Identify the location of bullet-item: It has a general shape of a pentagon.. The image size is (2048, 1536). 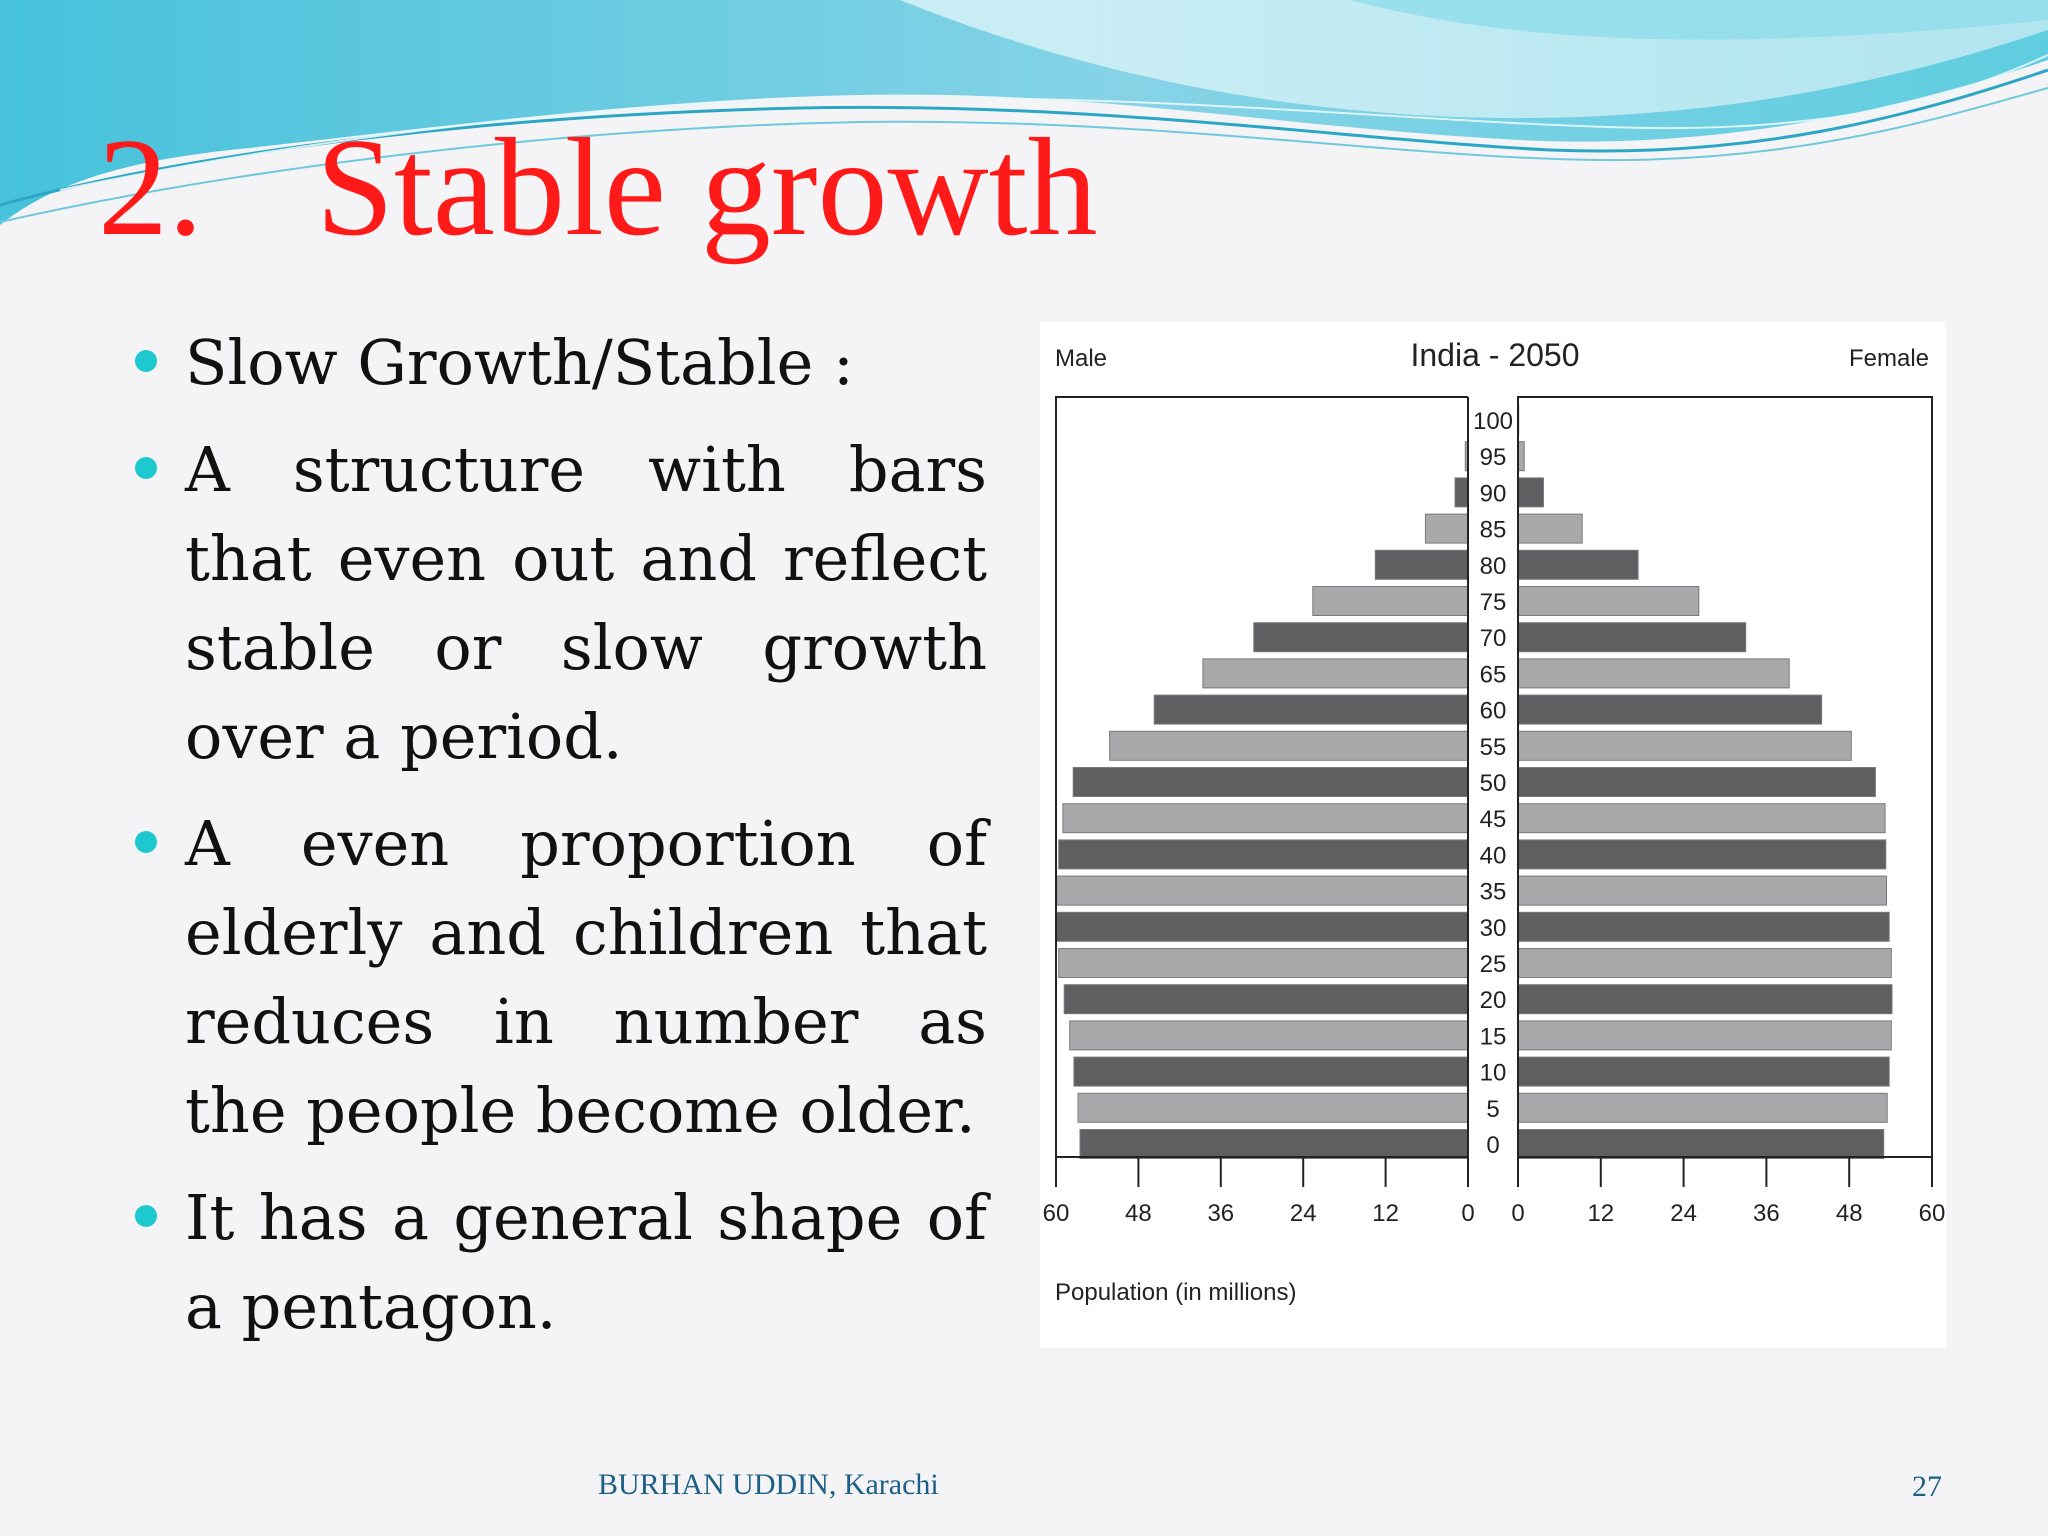
(561, 1262).